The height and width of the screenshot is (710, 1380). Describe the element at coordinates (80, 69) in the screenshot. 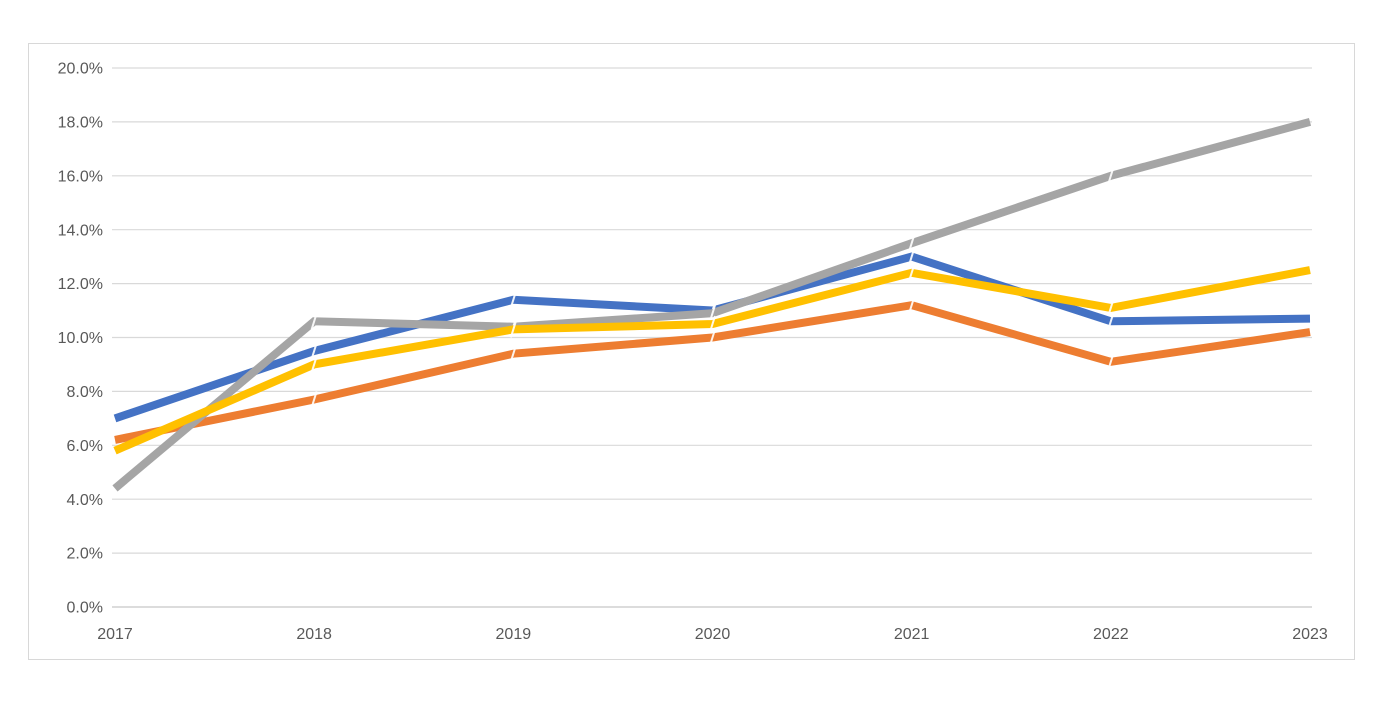

I see `y-tick-label: 20.0%` at that location.